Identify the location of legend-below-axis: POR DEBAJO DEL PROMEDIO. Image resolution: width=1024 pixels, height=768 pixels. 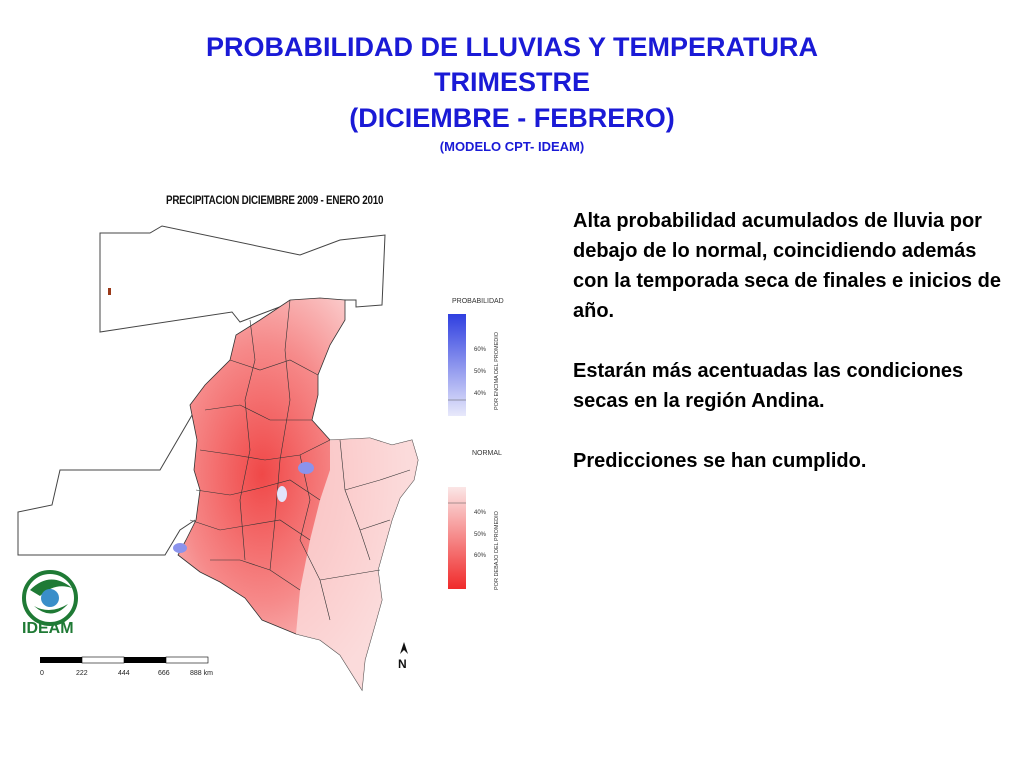
(497, 550).